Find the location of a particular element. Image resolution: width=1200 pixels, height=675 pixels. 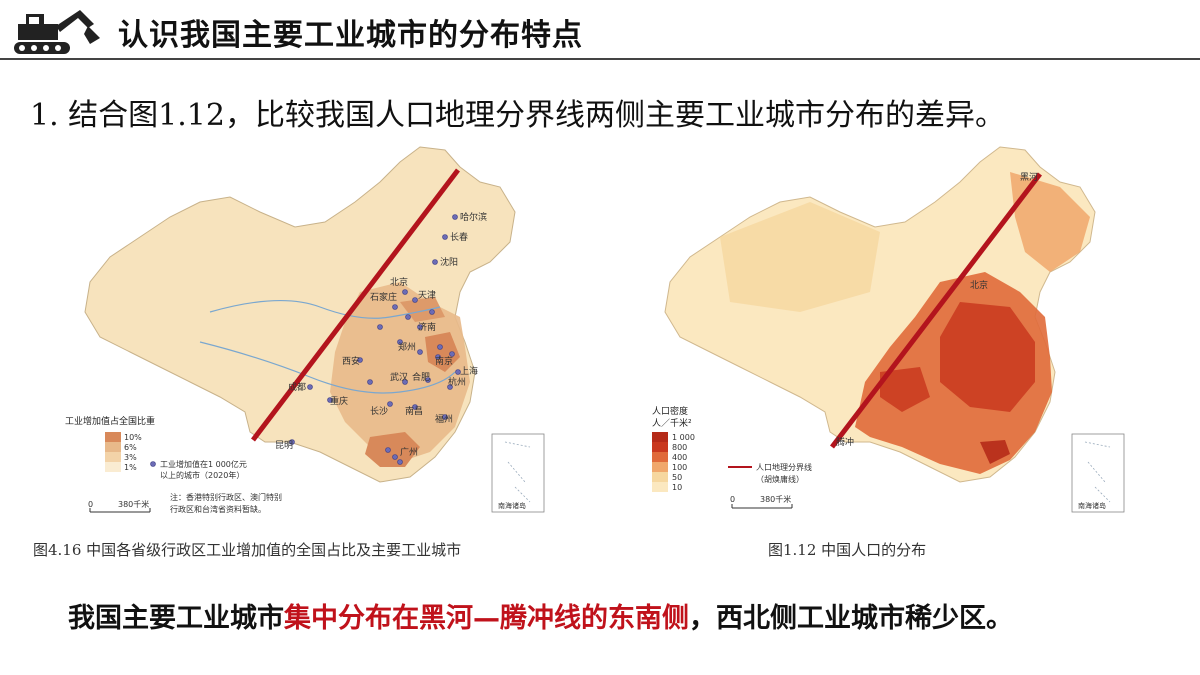

excavator-icon is located at coordinates (57, 32).